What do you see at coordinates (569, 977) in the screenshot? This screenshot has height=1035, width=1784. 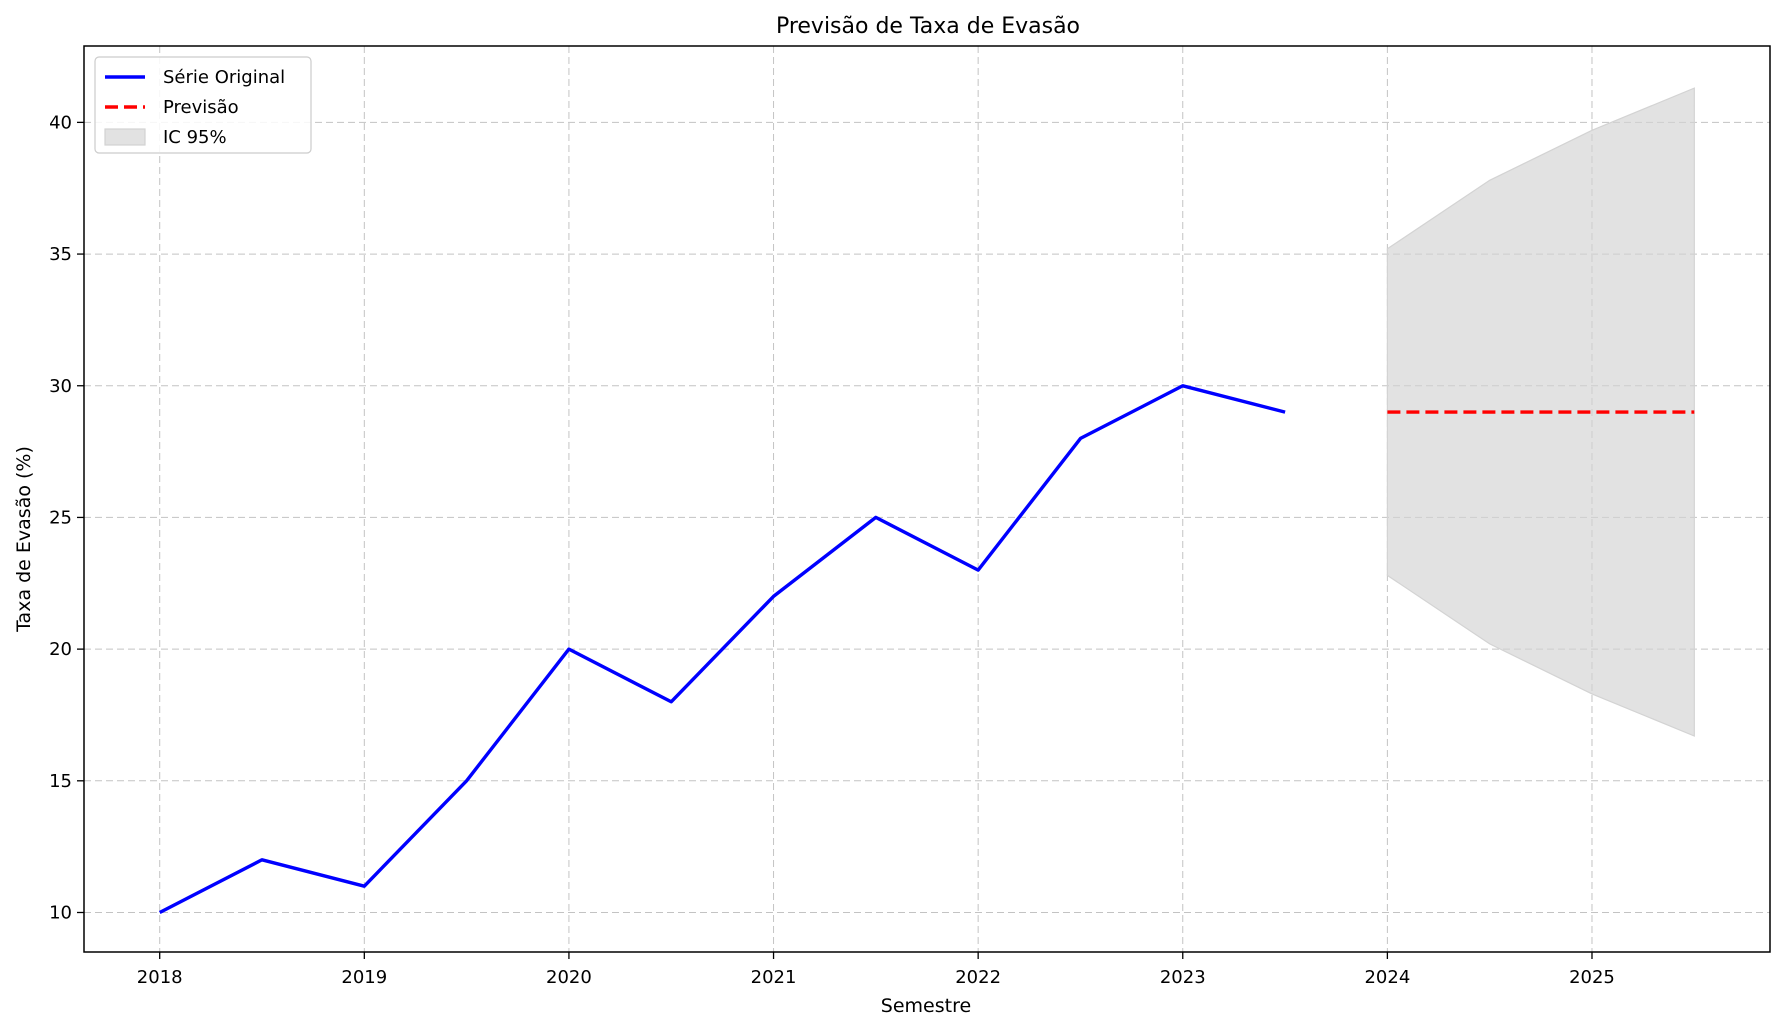 I see `x-tick-label: 2020` at bounding box center [569, 977].